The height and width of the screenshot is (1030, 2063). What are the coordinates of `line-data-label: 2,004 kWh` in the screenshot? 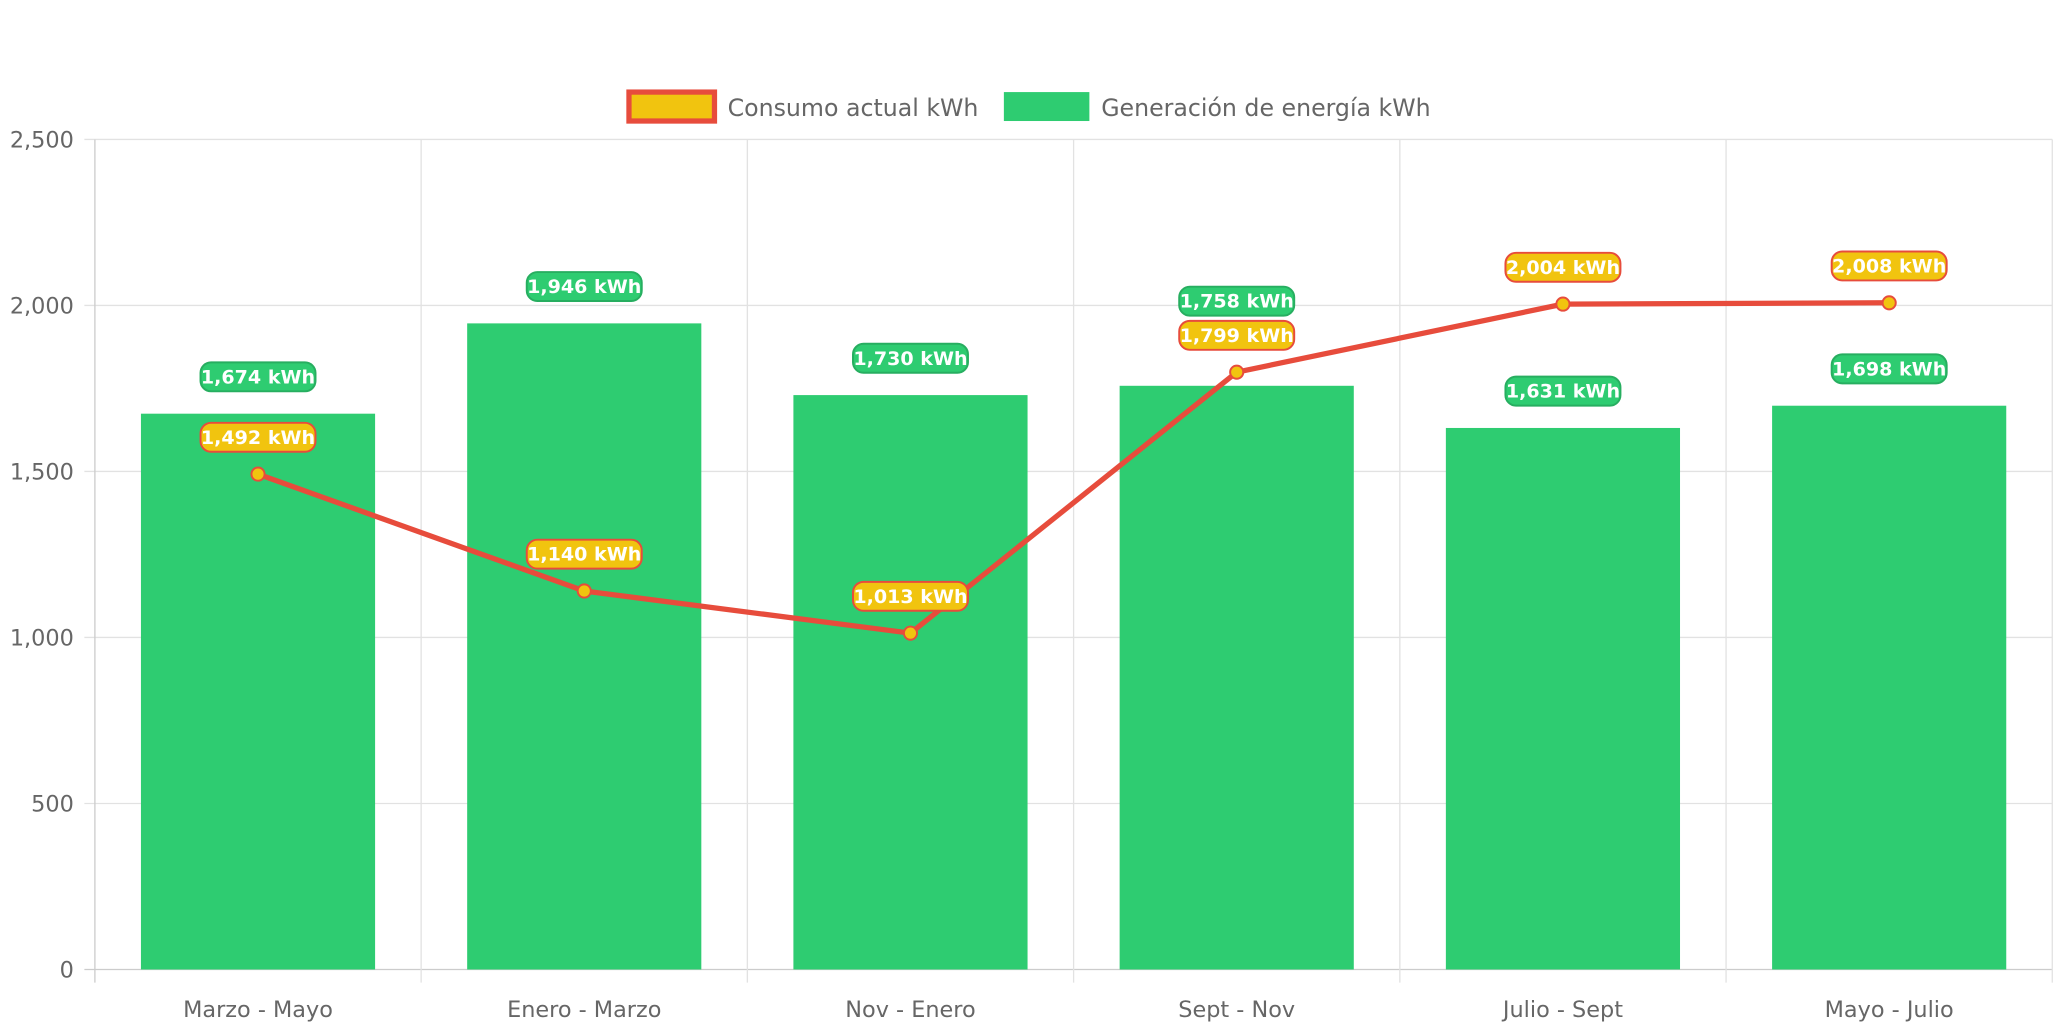 It's located at (1563, 268).